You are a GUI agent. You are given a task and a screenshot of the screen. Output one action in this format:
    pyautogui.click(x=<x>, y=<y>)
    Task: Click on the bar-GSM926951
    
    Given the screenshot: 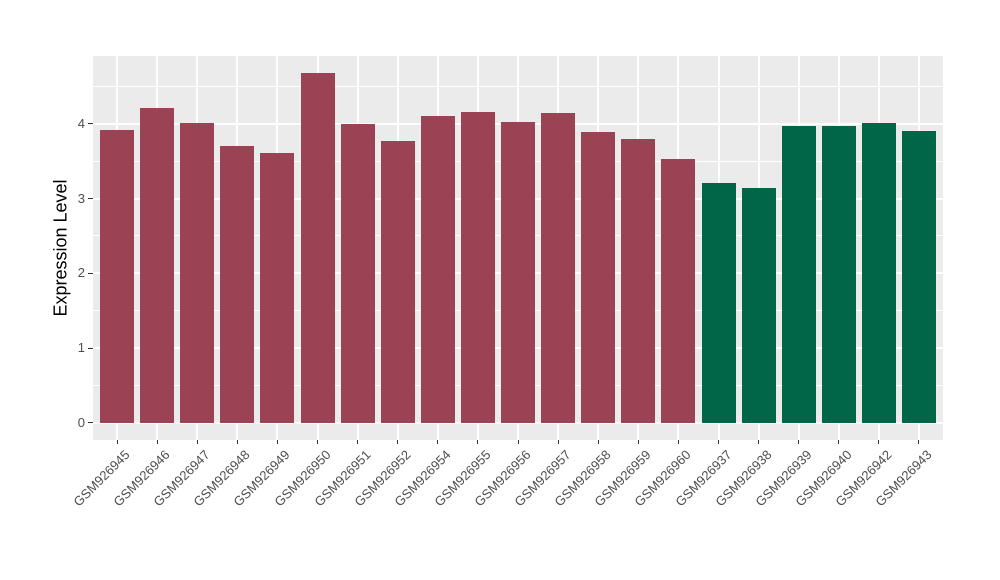 What is the action you would take?
    pyautogui.click(x=357, y=273)
    